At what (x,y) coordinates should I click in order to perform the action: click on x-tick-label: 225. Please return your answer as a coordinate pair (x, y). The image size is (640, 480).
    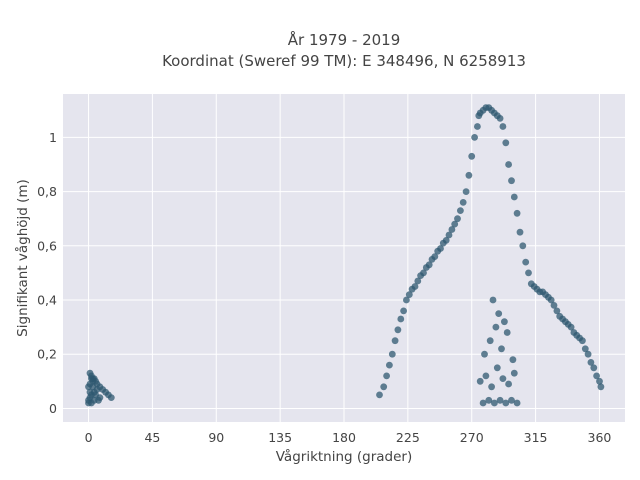
    Looking at the image, I should click on (408, 437).